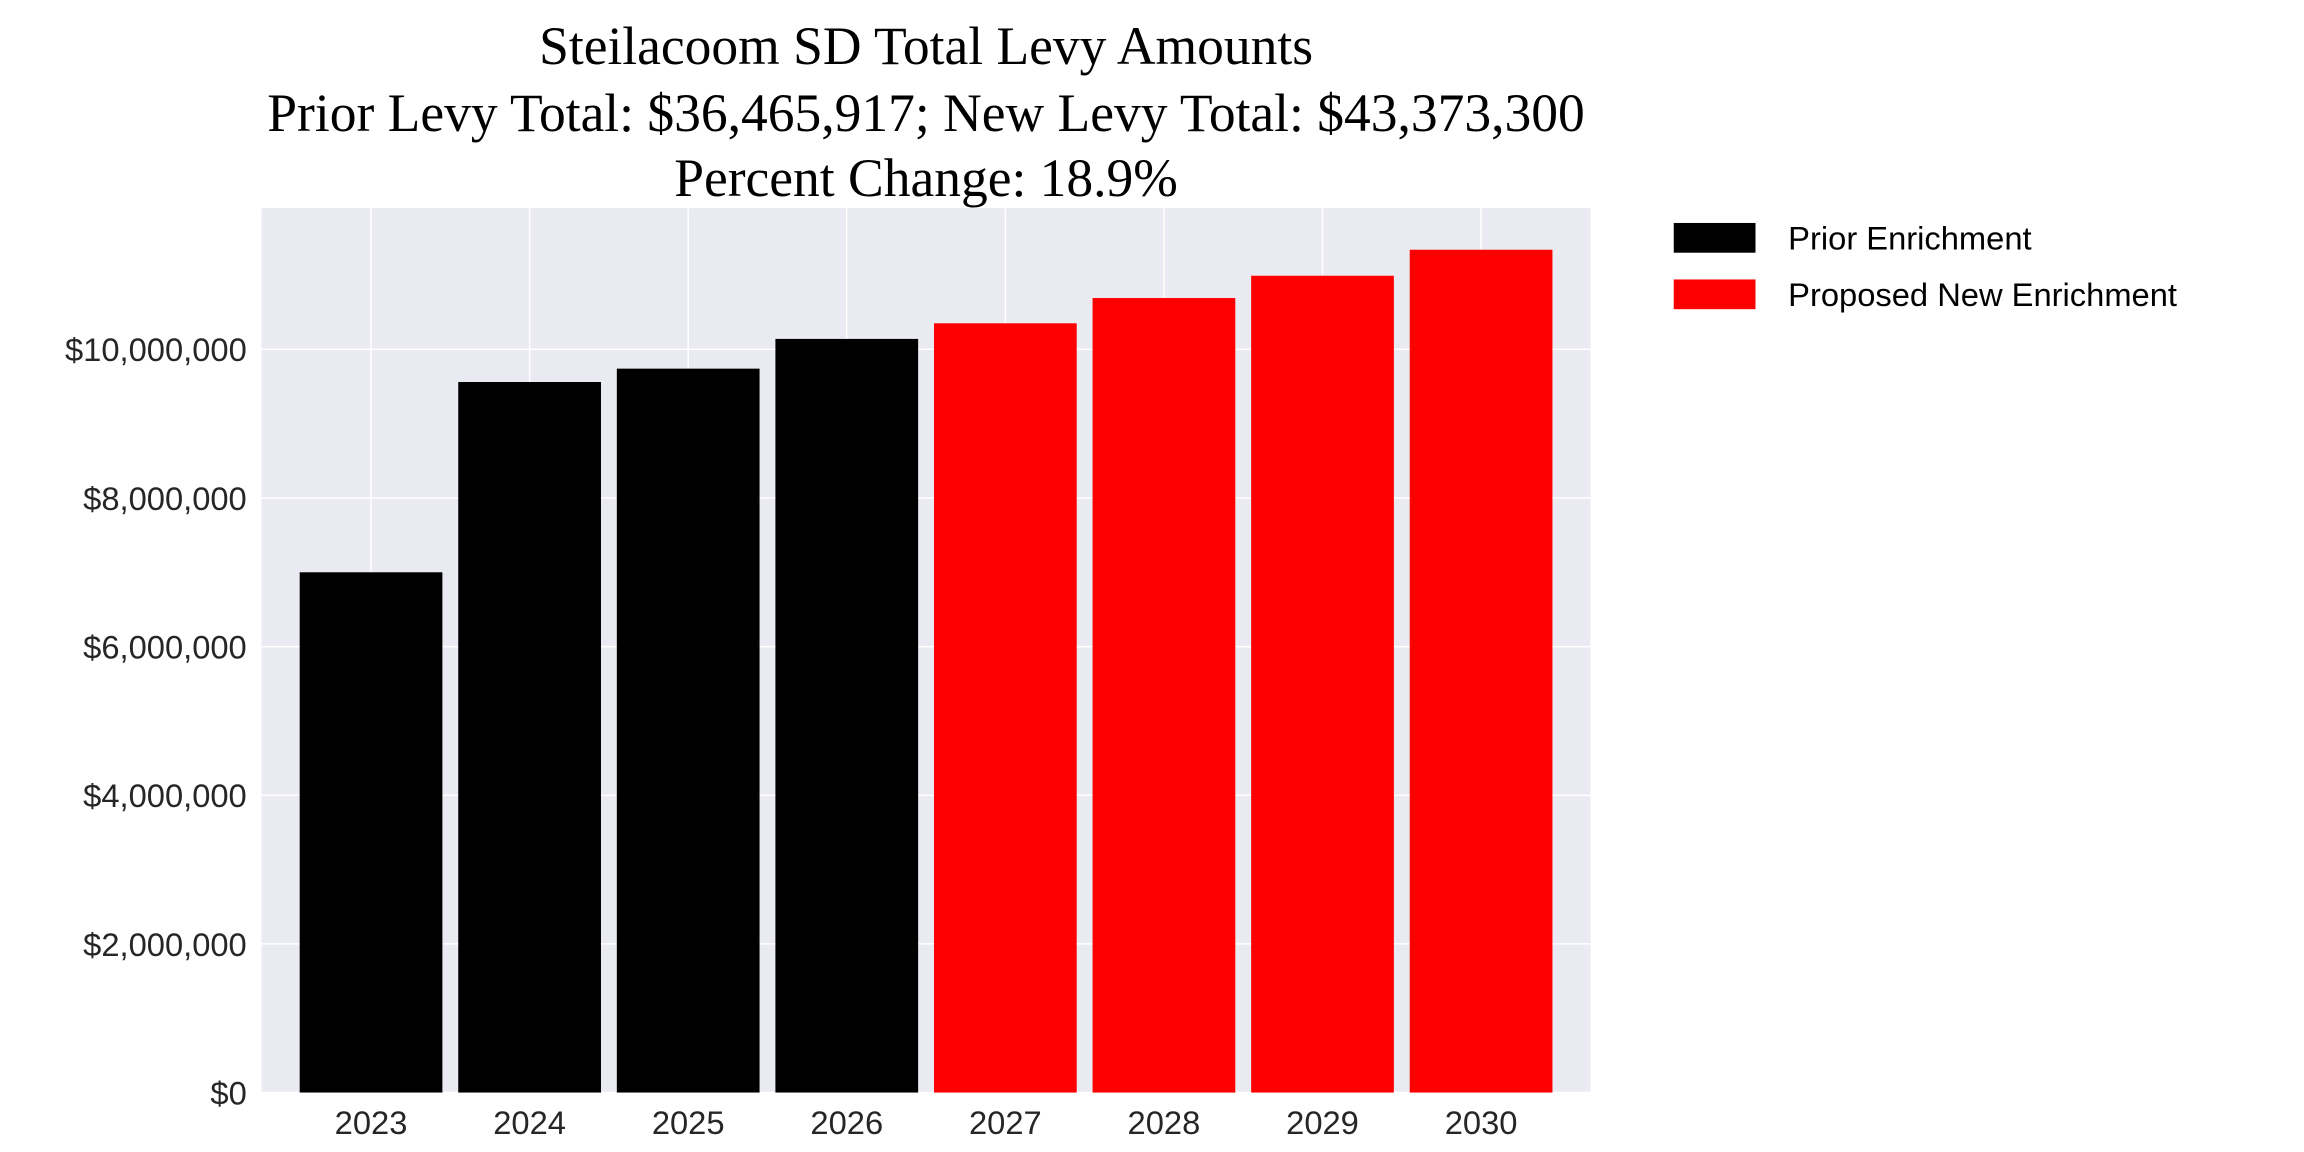 The height and width of the screenshot is (1152, 2304). I want to click on bar-2025, so click(688, 730).